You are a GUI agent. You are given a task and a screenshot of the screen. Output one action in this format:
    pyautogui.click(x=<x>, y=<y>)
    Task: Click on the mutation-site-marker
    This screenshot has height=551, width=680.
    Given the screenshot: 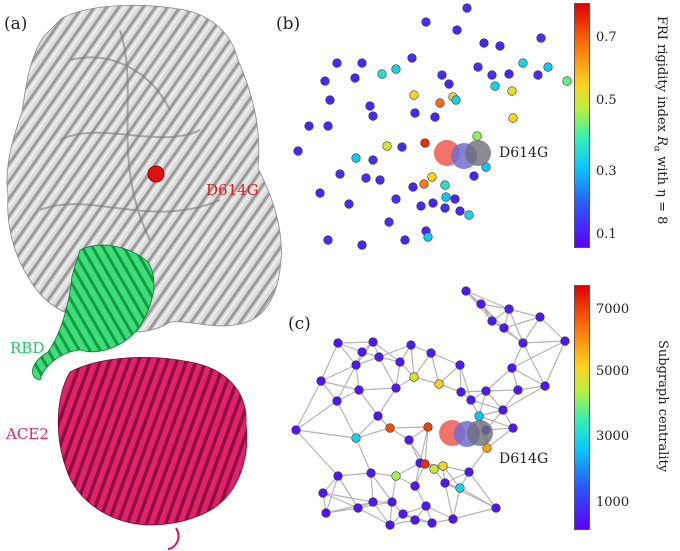 What is the action you would take?
    pyautogui.click(x=156, y=174)
    